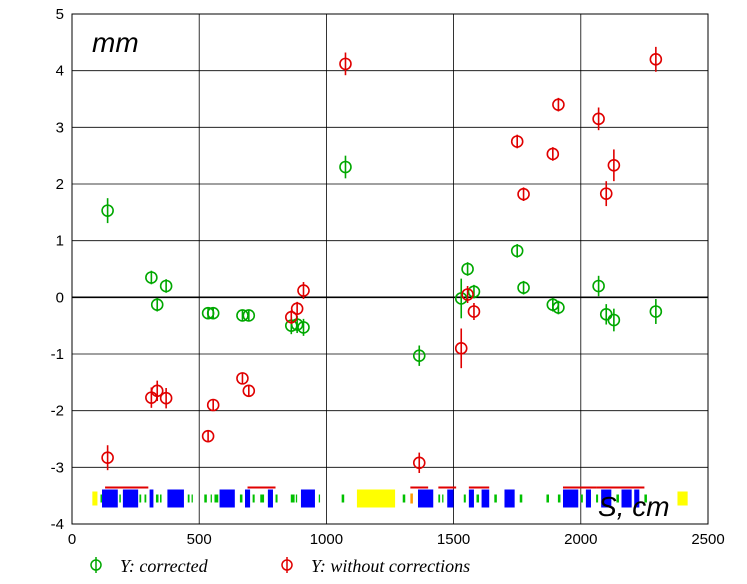 The image size is (747, 584). What do you see at coordinates (60, 241) in the screenshot?
I see `y-tick-label: 1` at bounding box center [60, 241].